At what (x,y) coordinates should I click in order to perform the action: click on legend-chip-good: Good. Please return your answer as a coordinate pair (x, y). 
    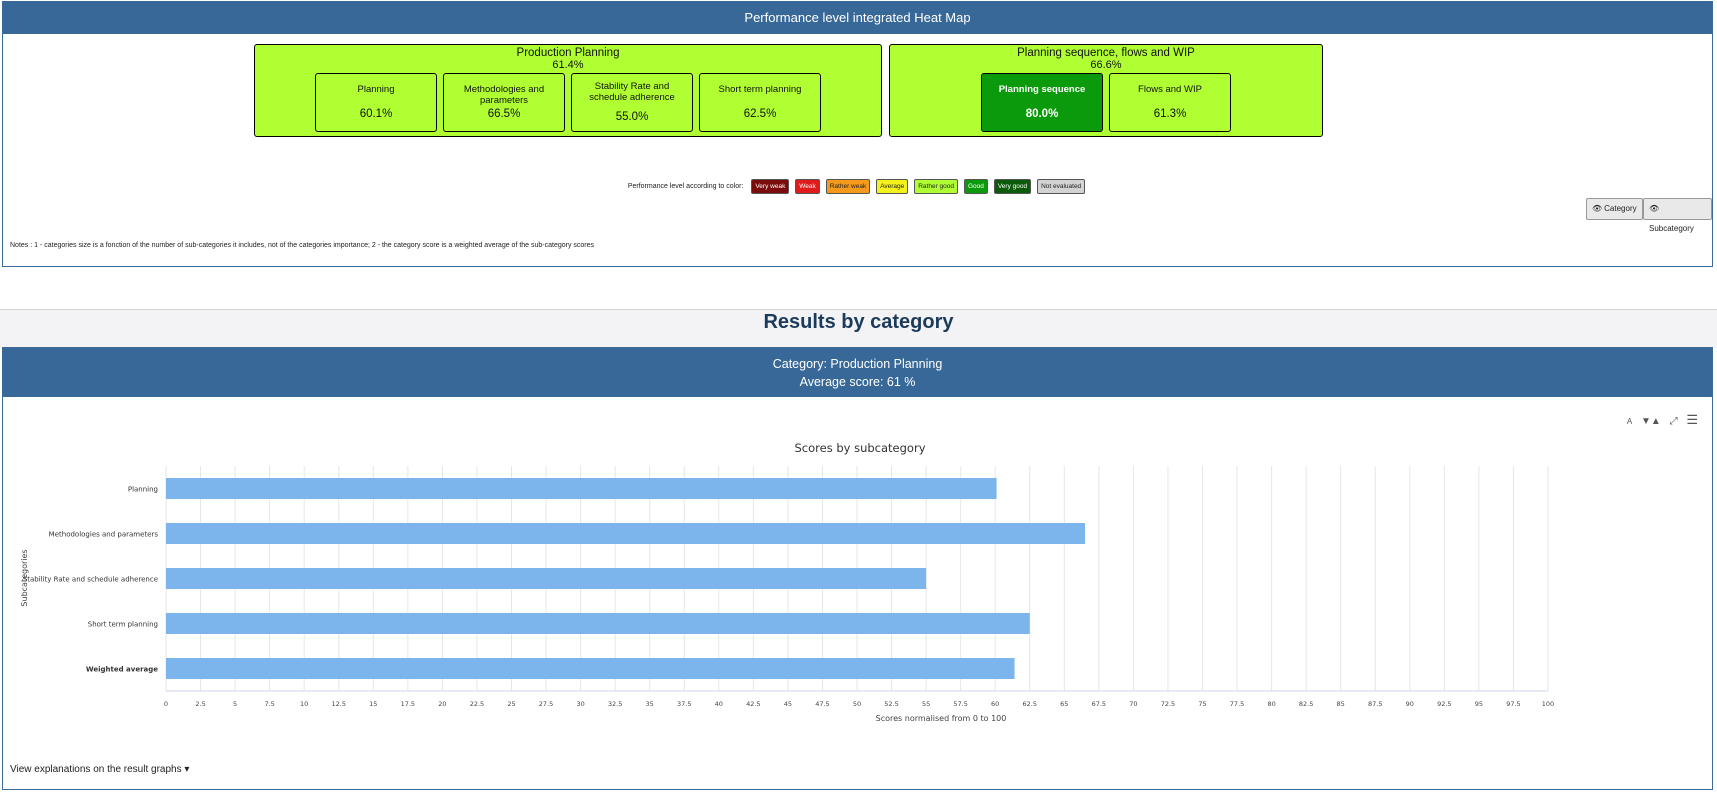
    Looking at the image, I should click on (975, 186).